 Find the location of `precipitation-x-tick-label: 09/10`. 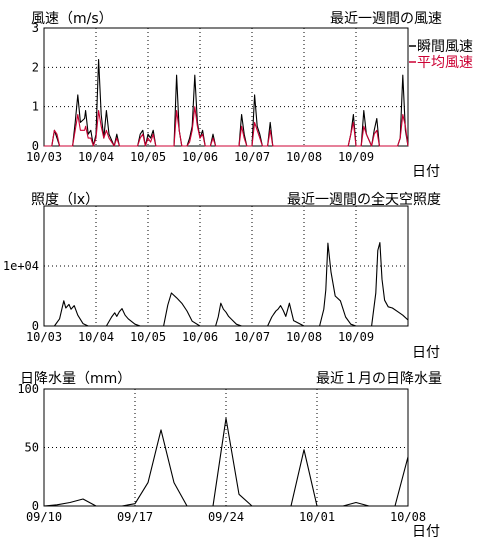

precipitation-x-tick-label: 09/10 is located at coordinates (44, 517).